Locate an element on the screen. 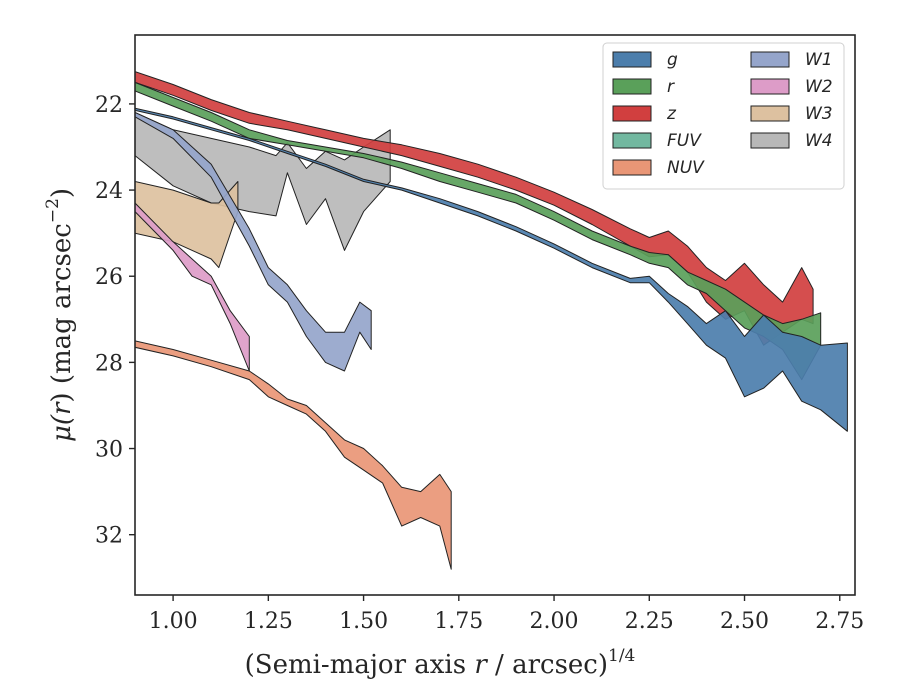 Image resolution: width=900 pixels, height=700 pixels. legend-swatch-z is located at coordinates (632, 113).